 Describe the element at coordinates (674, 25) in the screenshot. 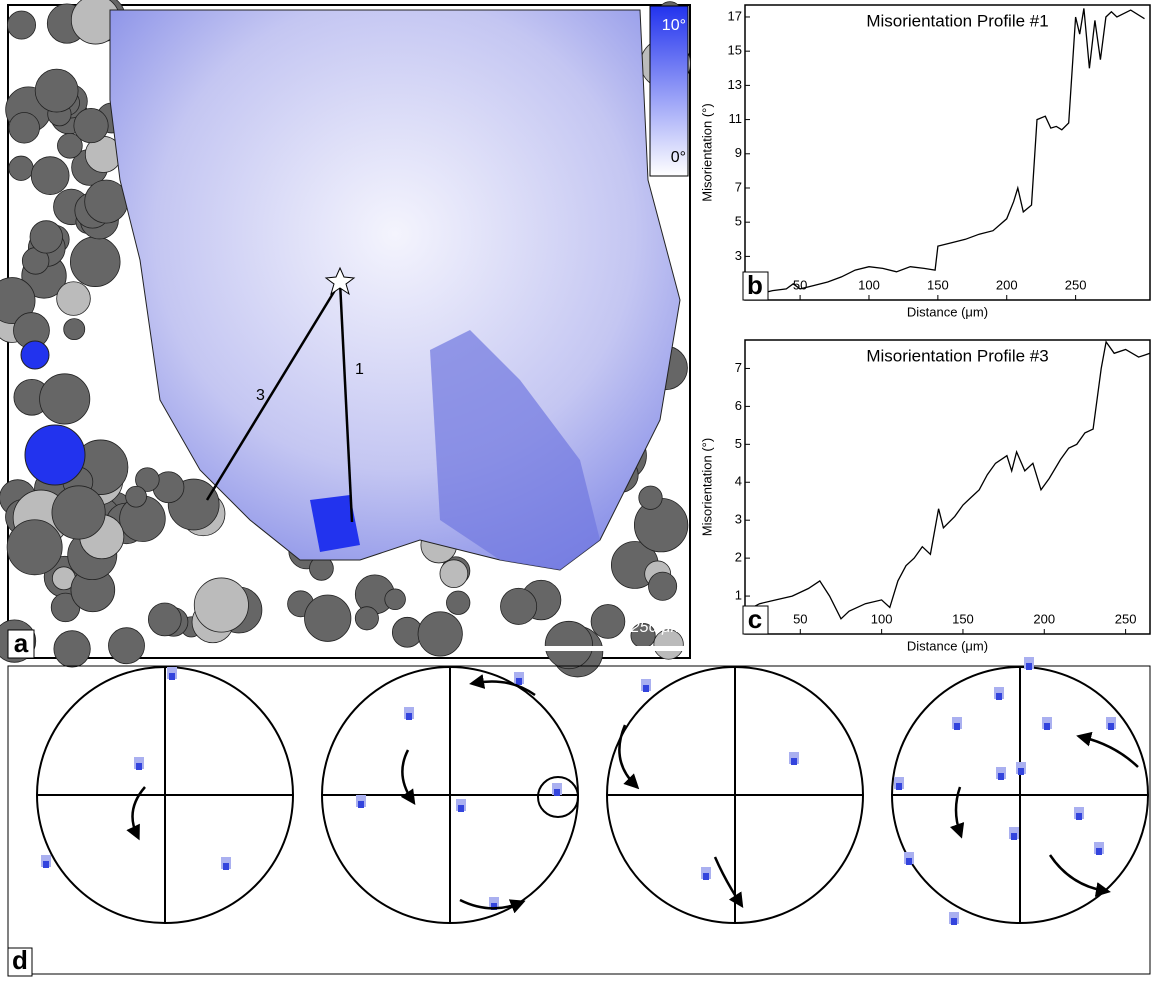

I see `scale-max: 10°` at that location.